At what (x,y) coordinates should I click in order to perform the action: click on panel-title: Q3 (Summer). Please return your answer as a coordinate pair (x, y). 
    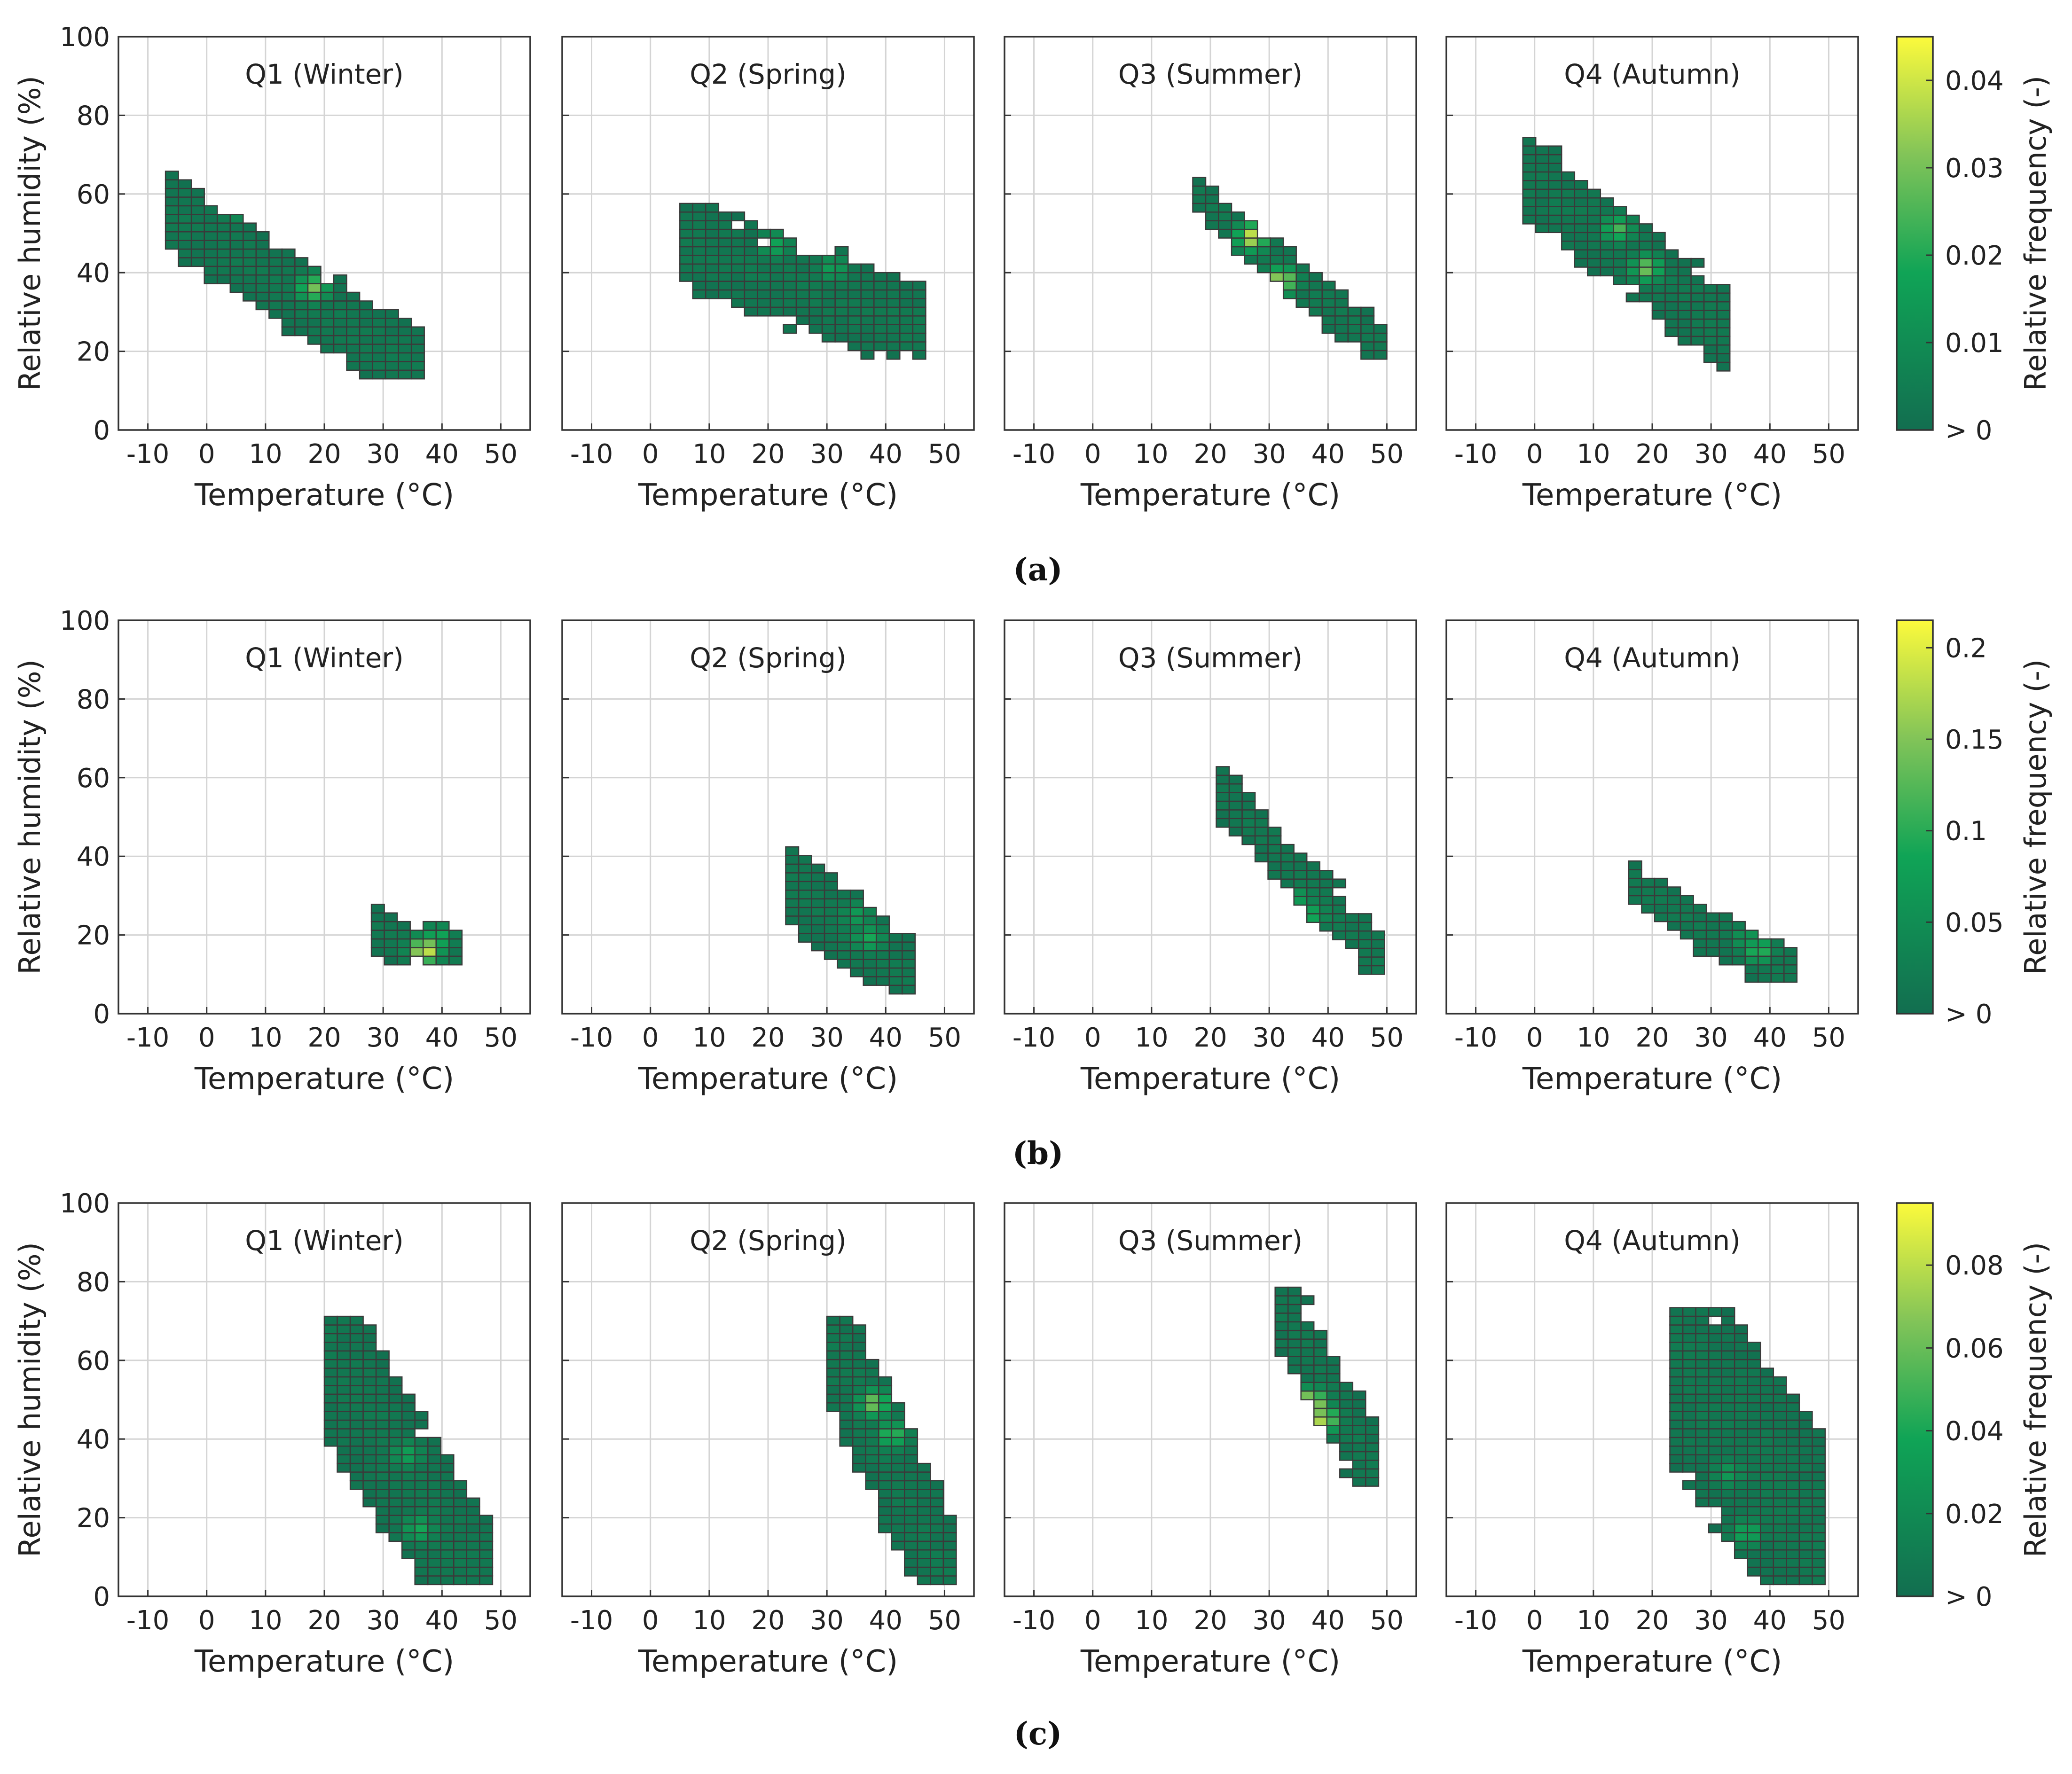
    Looking at the image, I should click on (1210, 1241).